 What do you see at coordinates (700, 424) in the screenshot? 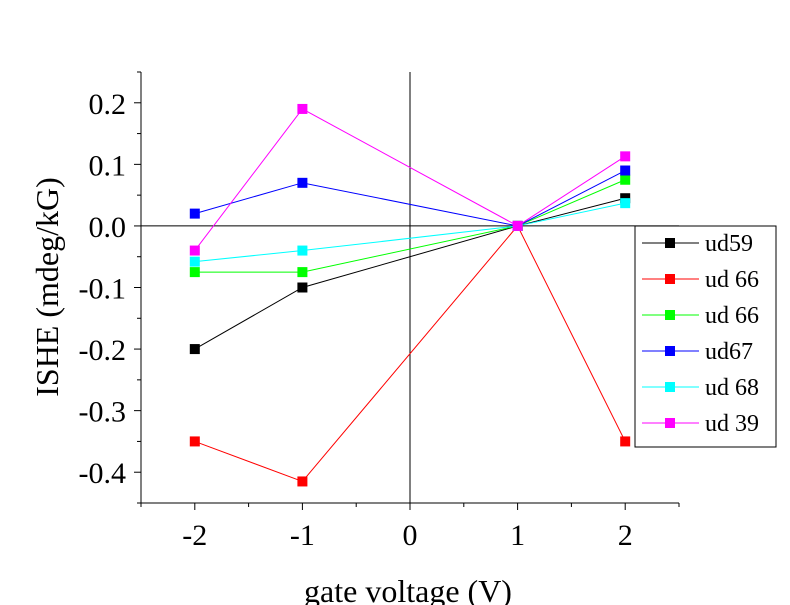
I see `legend-item: ud 39` at bounding box center [700, 424].